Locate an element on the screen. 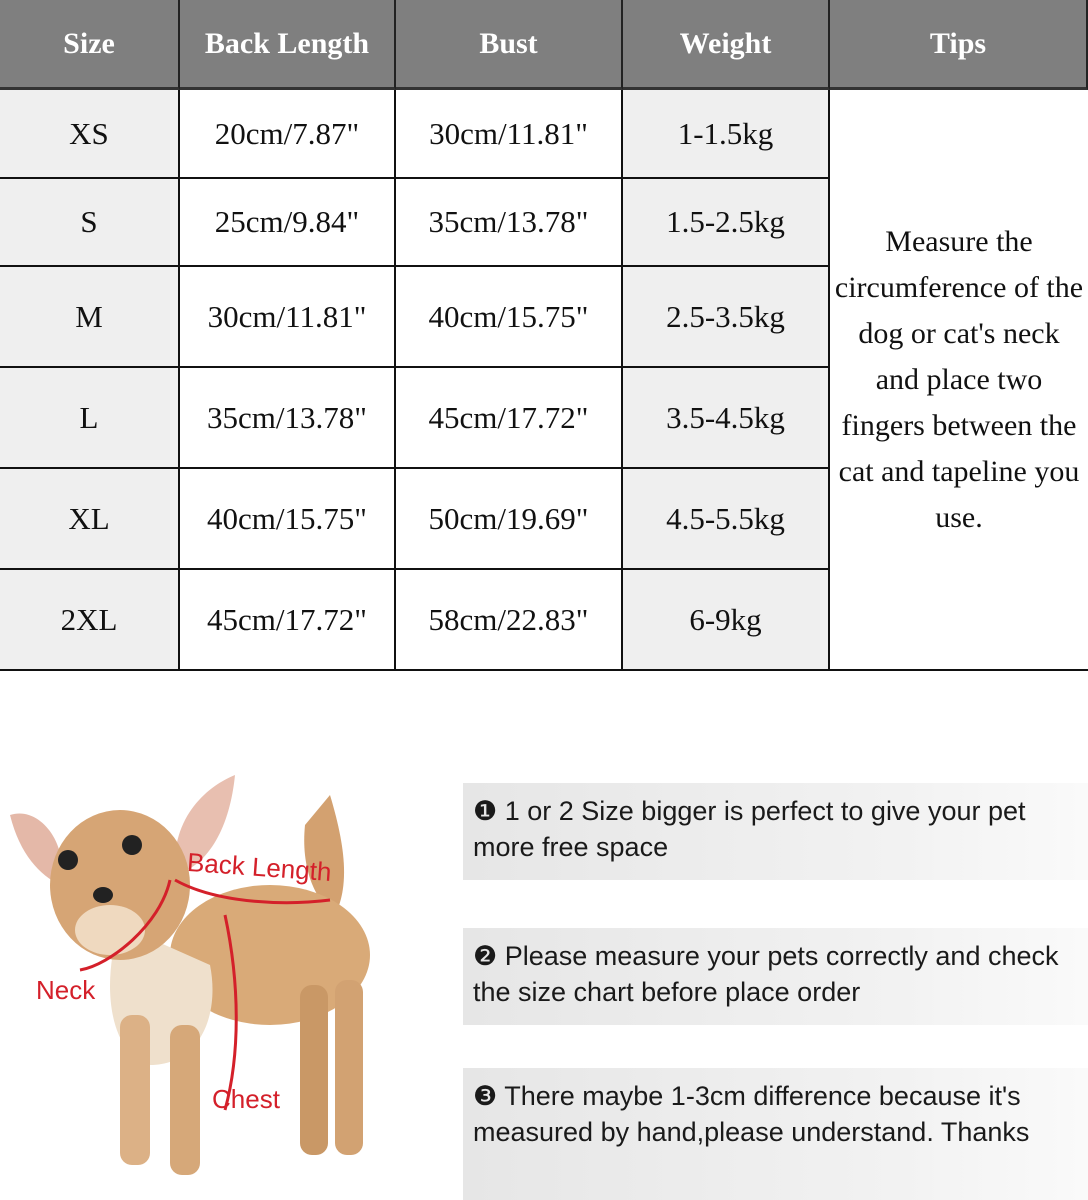 The height and width of the screenshot is (1200, 1088). cell-back-length: 25cm/9.84" is located at coordinates (288, 223).